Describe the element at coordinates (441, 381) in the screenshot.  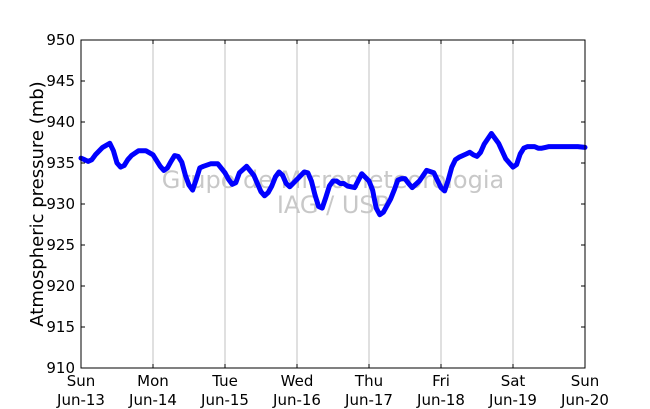
I see `x-tick-label-day: Fri` at that location.